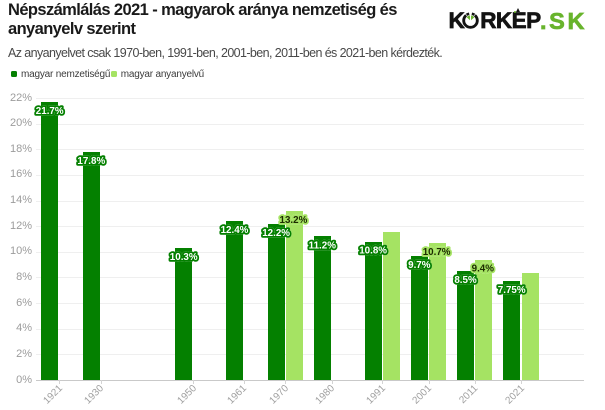  I want to click on svg-text: 8.5%, so click(465, 280).